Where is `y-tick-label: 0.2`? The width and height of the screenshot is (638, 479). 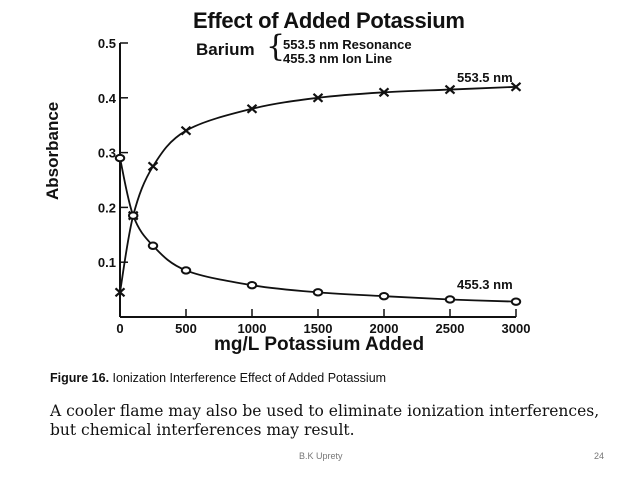
y-tick-label: 0.2 is located at coordinates (107, 207).